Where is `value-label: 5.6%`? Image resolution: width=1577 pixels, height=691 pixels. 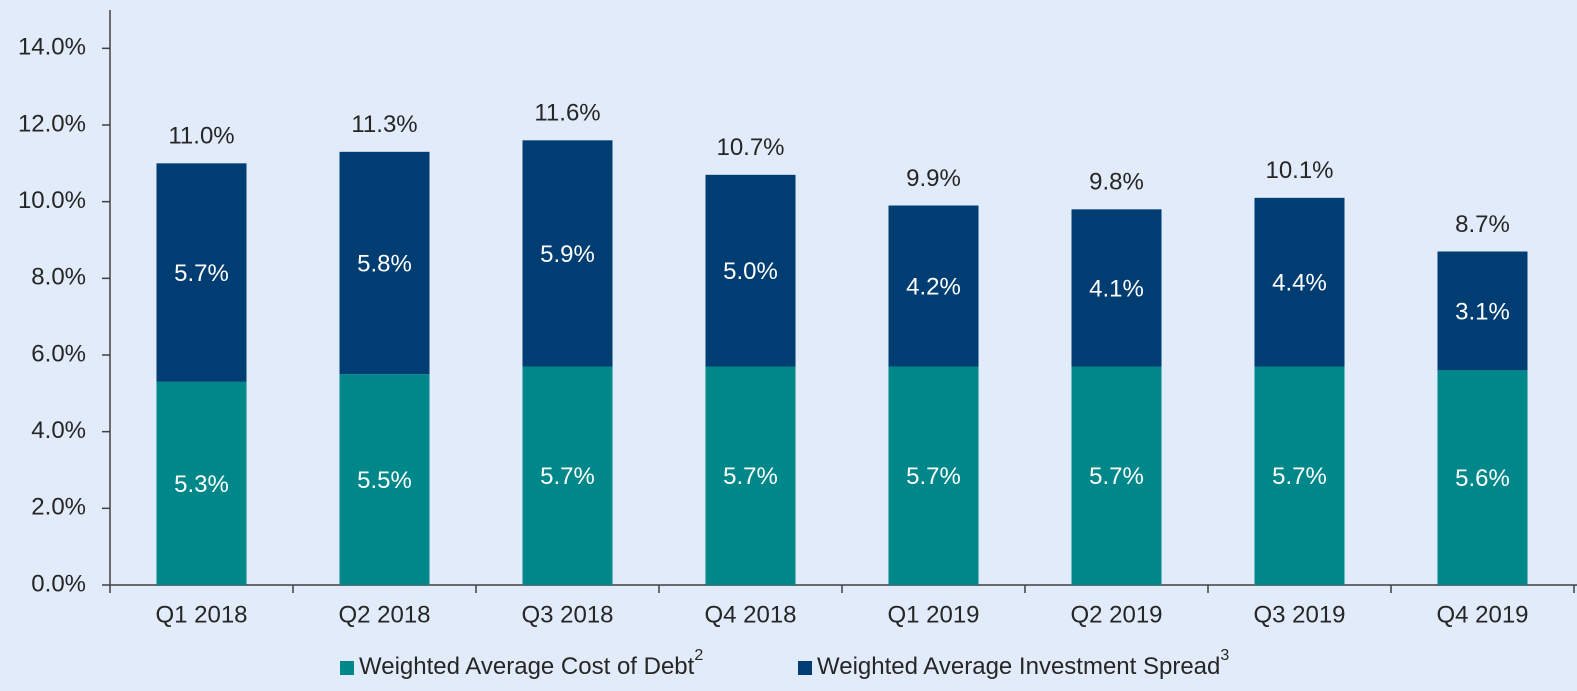 value-label: 5.6% is located at coordinates (1482, 478).